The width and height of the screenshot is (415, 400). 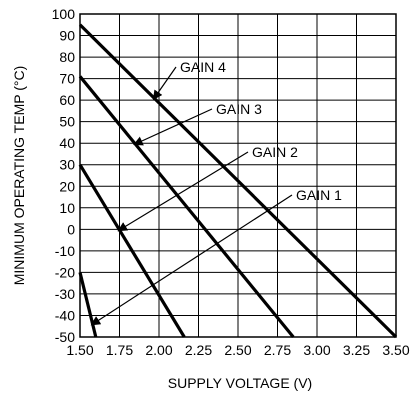 What do you see at coordinates (239, 109) in the screenshot?
I see `series-label-gain-3: GAIN 3` at bounding box center [239, 109].